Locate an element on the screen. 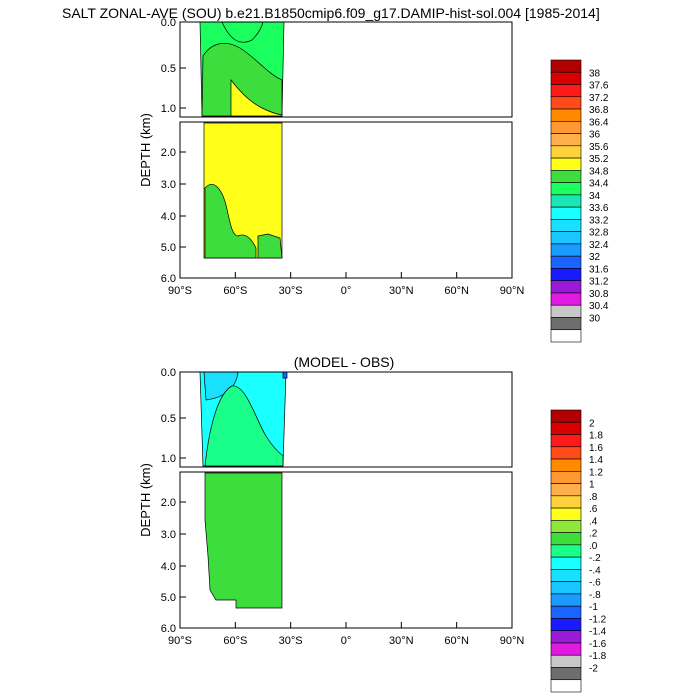  panel-2-ytick-label: 6.0 is located at coordinates (168, 629).